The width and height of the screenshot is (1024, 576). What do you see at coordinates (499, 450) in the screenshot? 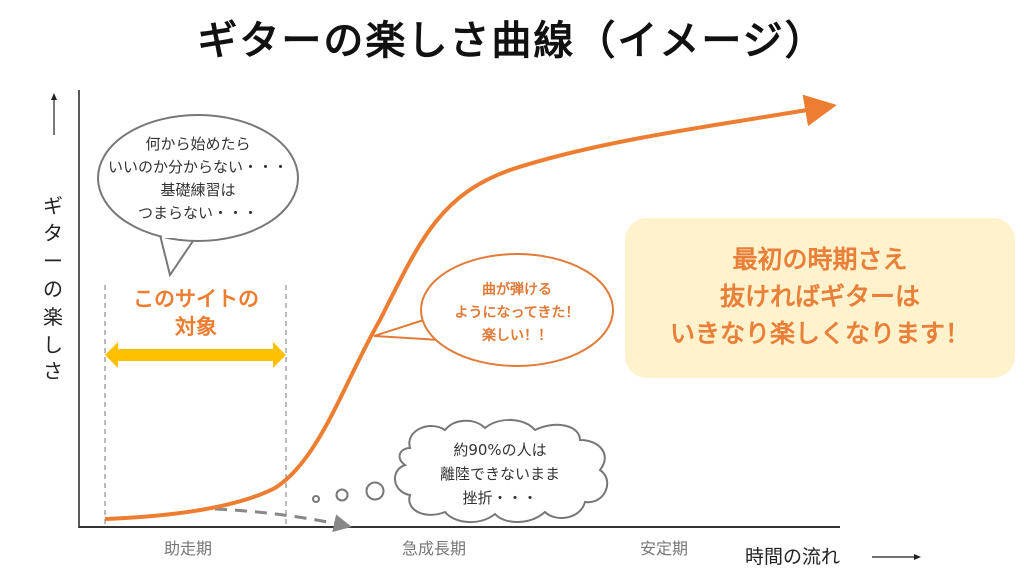
I see `svg-text: 約90%の人は` at bounding box center [499, 450].